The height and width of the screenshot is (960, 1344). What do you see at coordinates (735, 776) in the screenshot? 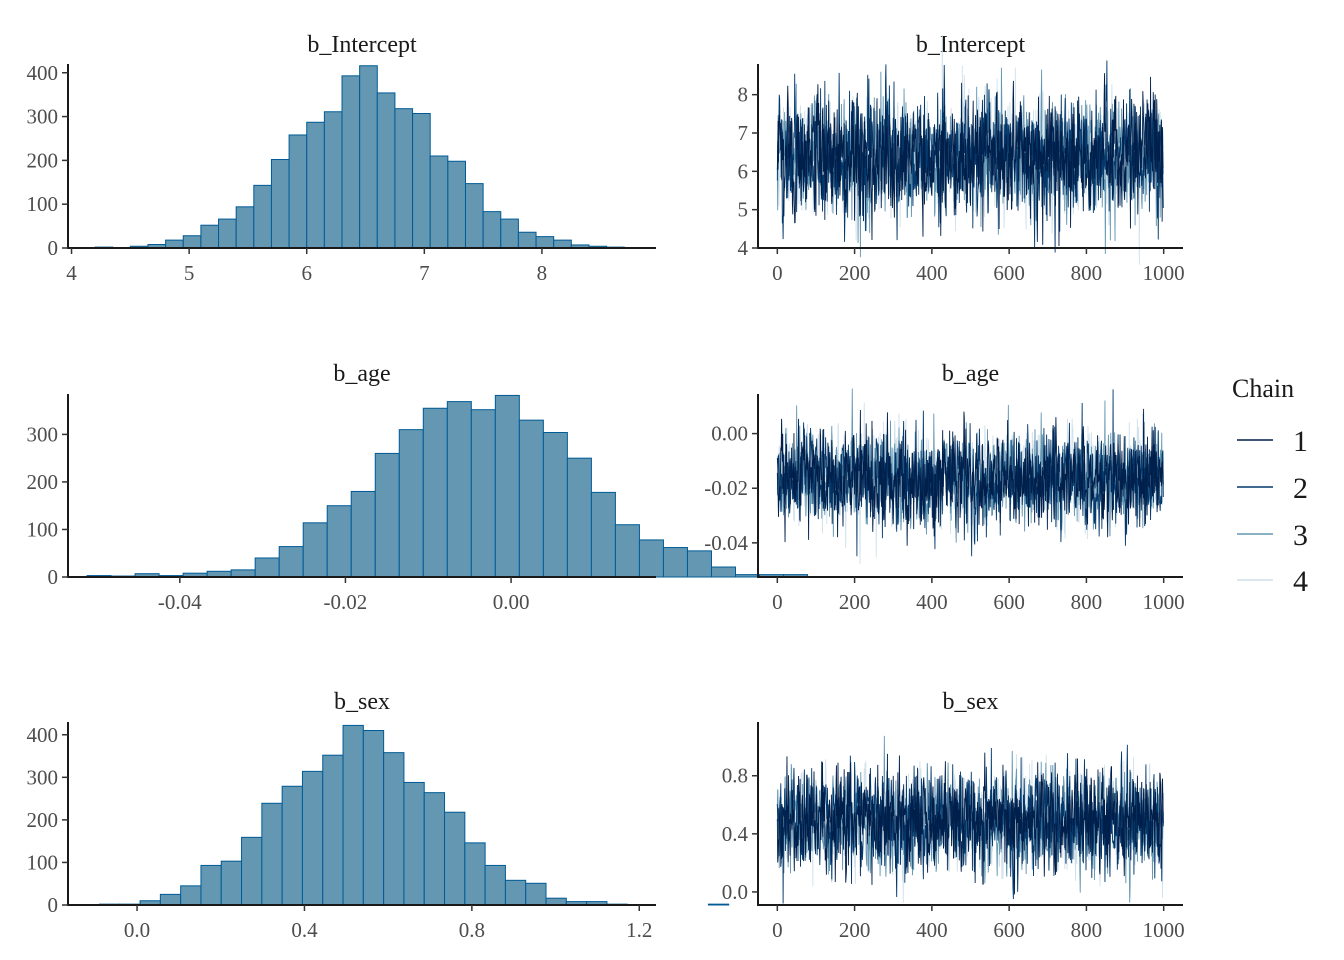
I see `y-tick-label: 0.8` at bounding box center [735, 776].